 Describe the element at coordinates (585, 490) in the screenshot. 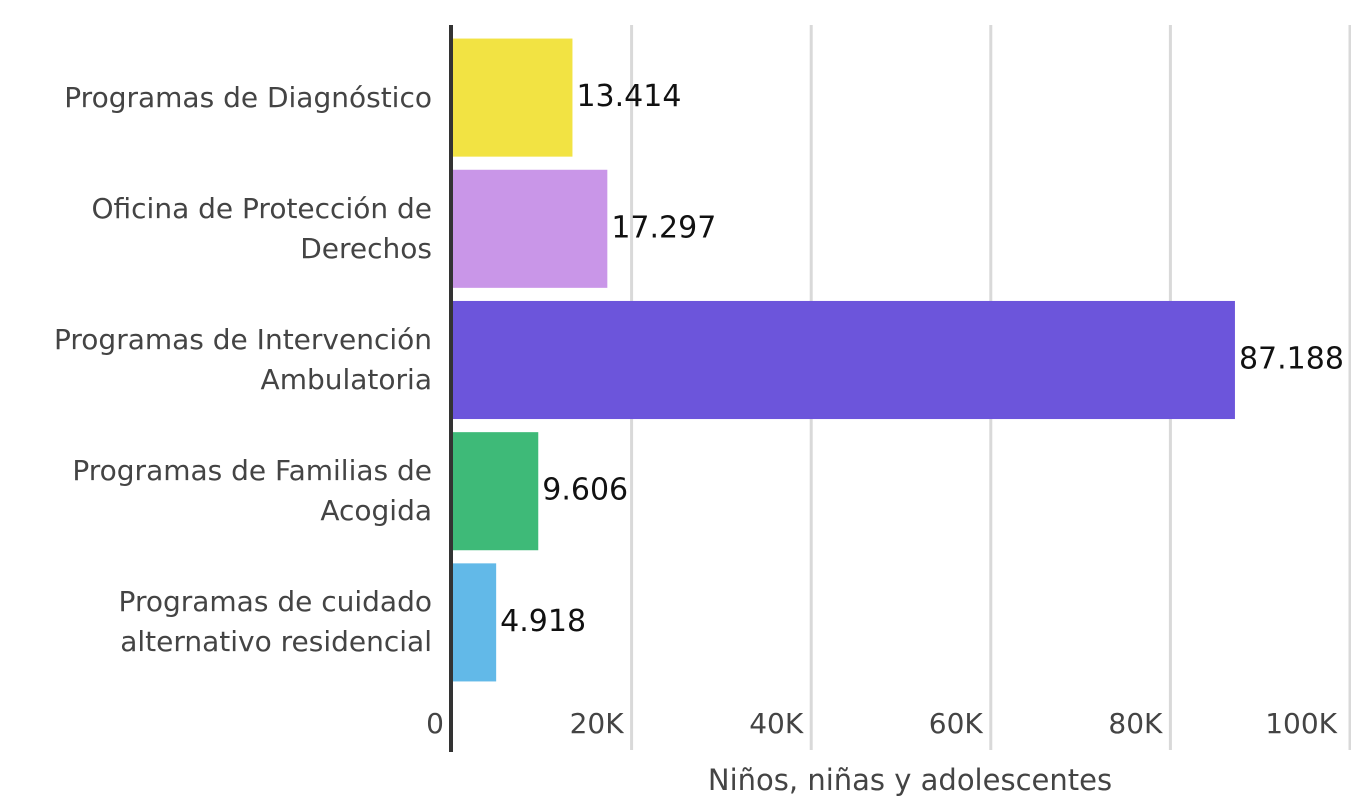

I see `data-label: 9.606` at that location.